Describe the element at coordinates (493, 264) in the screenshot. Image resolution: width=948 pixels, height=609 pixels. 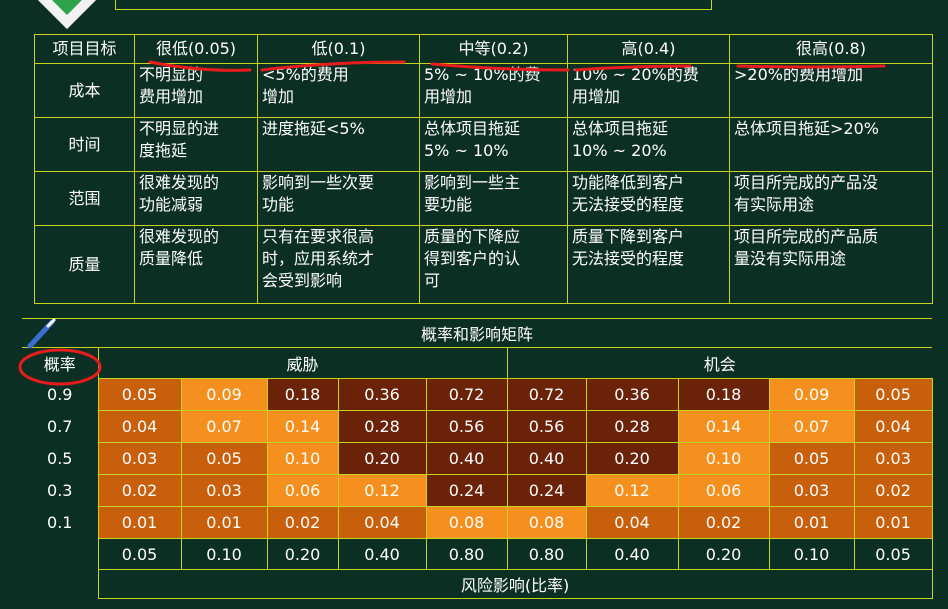
I see `impact-cell: 质量的下降应 得到客户的认可` at that location.